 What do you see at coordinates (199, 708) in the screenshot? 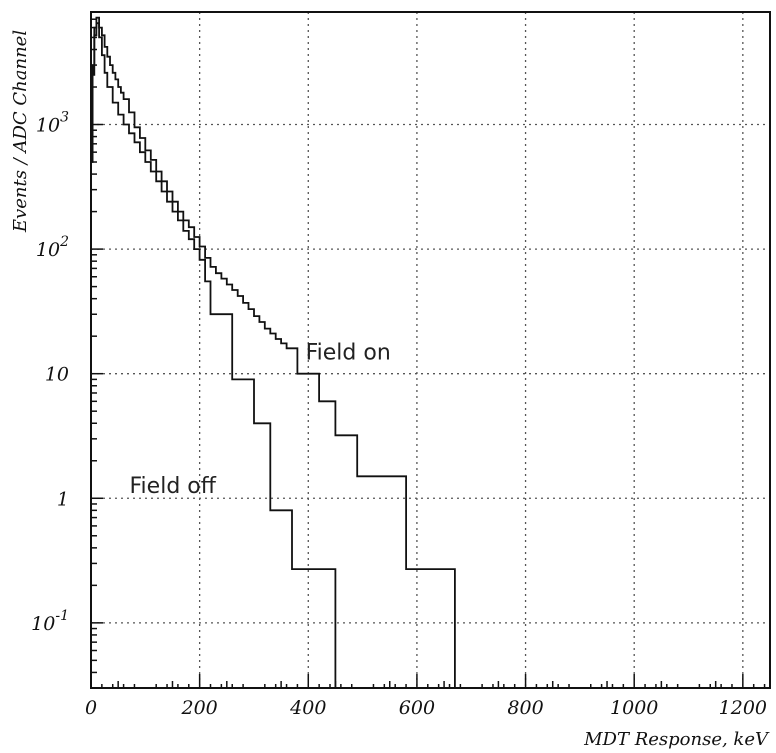
I see `x-tick-label: 200` at bounding box center [199, 708].